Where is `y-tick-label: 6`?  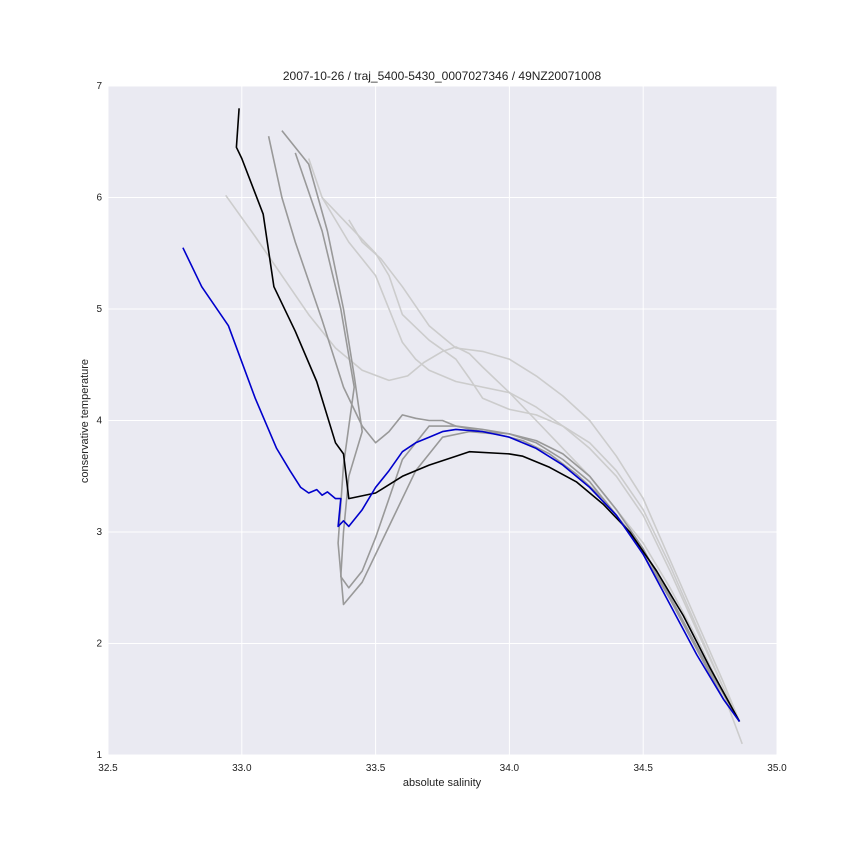 y-tick-label: 6 is located at coordinates (99, 198).